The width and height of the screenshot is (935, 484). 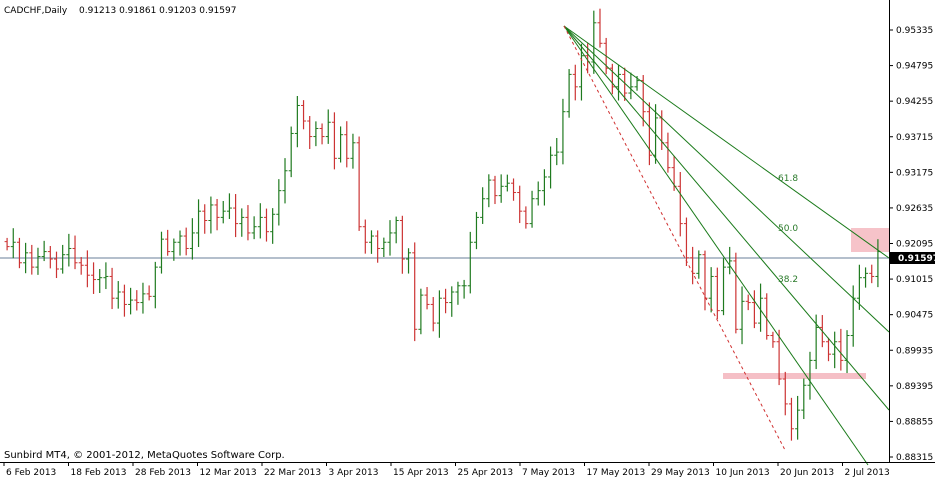 I want to click on date-tick-label: 12 Mar 2013, so click(x=228, y=473).